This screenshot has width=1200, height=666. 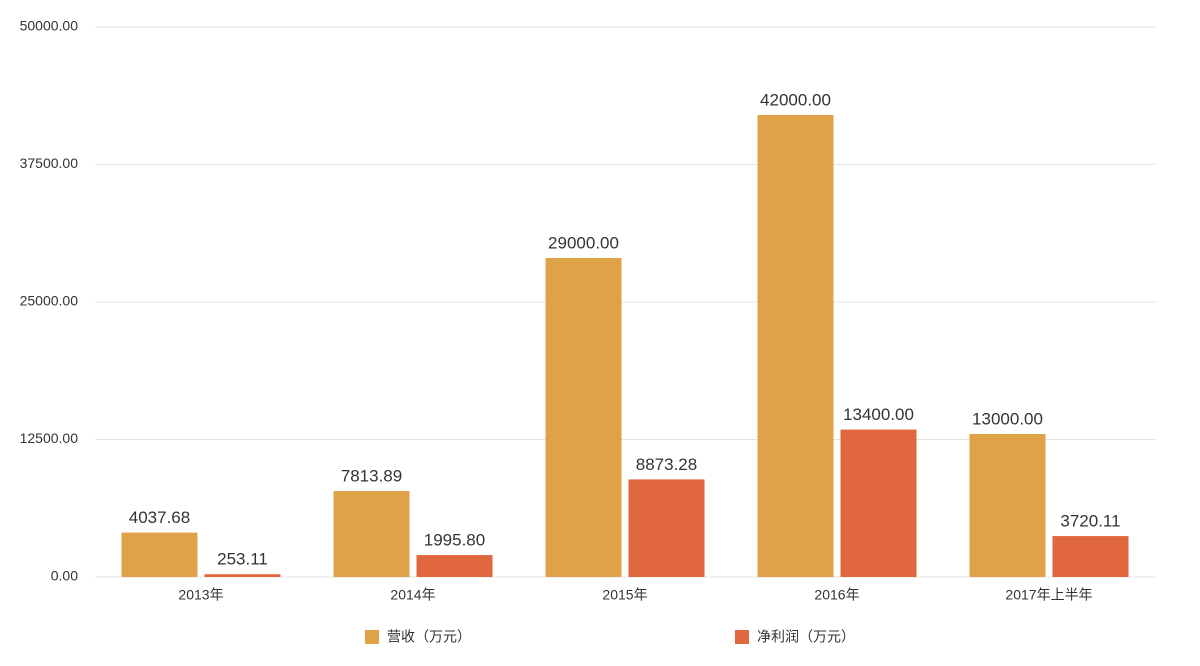 What do you see at coordinates (371, 476) in the screenshot?
I see `value-label: 7813.89` at bounding box center [371, 476].